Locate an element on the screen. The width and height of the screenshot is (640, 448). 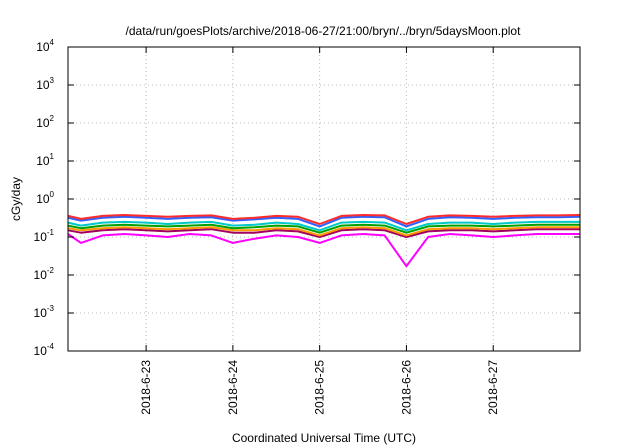
y-tick-label: 10⁴ is located at coordinates (45, 46).